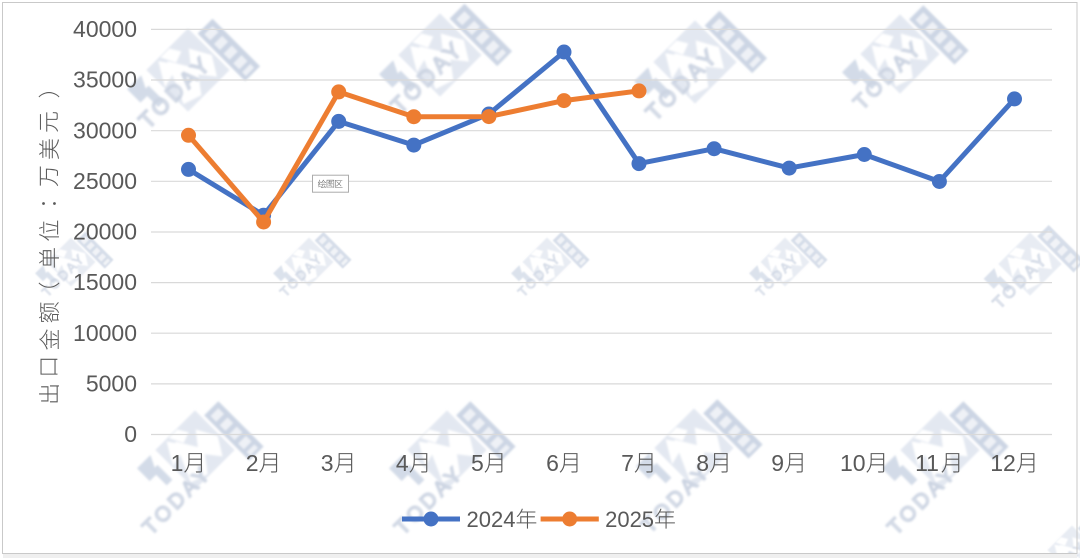  What do you see at coordinates (111, 384) in the screenshot?
I see `svg-text: 5000` at bounding box center [111, 384].